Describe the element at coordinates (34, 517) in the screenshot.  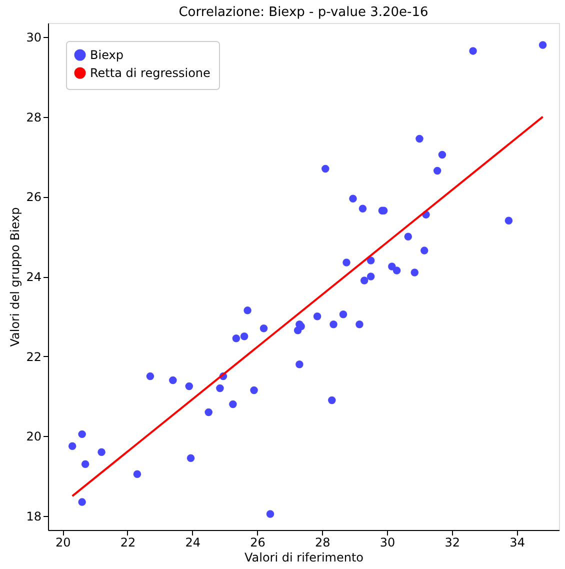
I see `y-tick-label: 18` at that location.